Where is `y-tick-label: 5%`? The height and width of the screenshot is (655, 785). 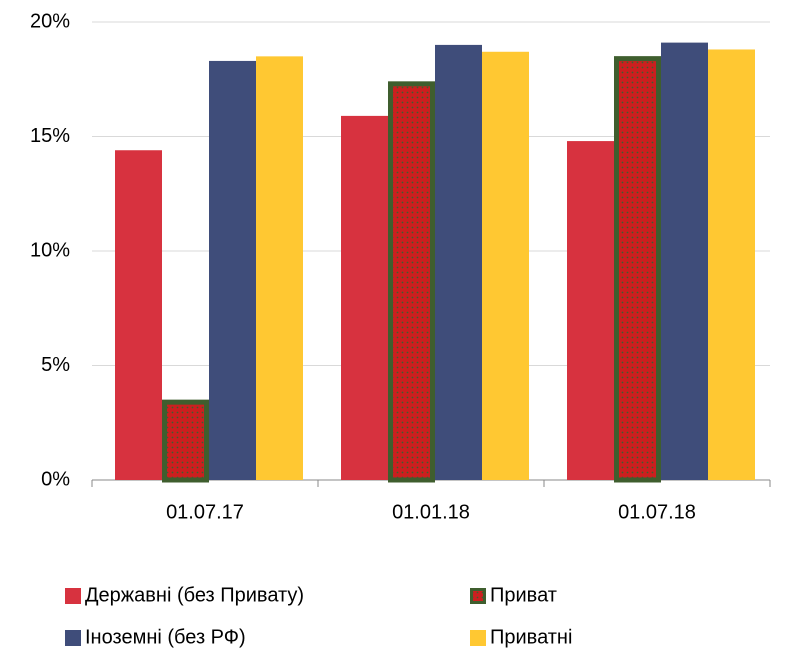
y-tick-label: 5% is located at coordinates (55, 365).